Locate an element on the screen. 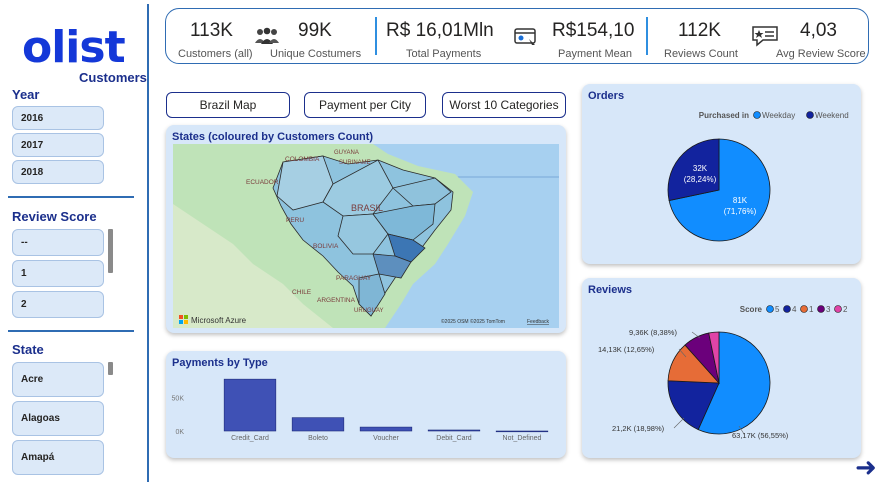 This screenshot has width=886, height=494. kpi-unique-customers-label: Unique Costumers is located at coordinates (316, 54).